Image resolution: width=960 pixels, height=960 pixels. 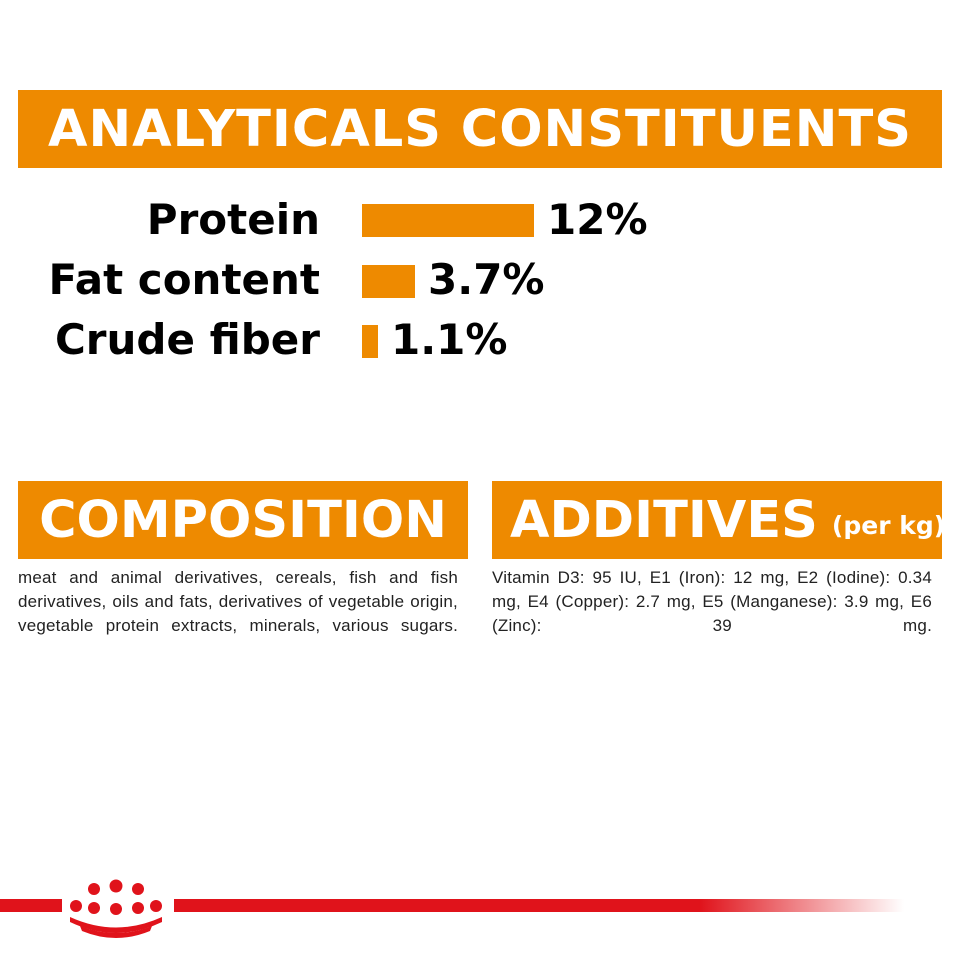 I want to click on protein-value: 12%, so click(x=597, y=219).